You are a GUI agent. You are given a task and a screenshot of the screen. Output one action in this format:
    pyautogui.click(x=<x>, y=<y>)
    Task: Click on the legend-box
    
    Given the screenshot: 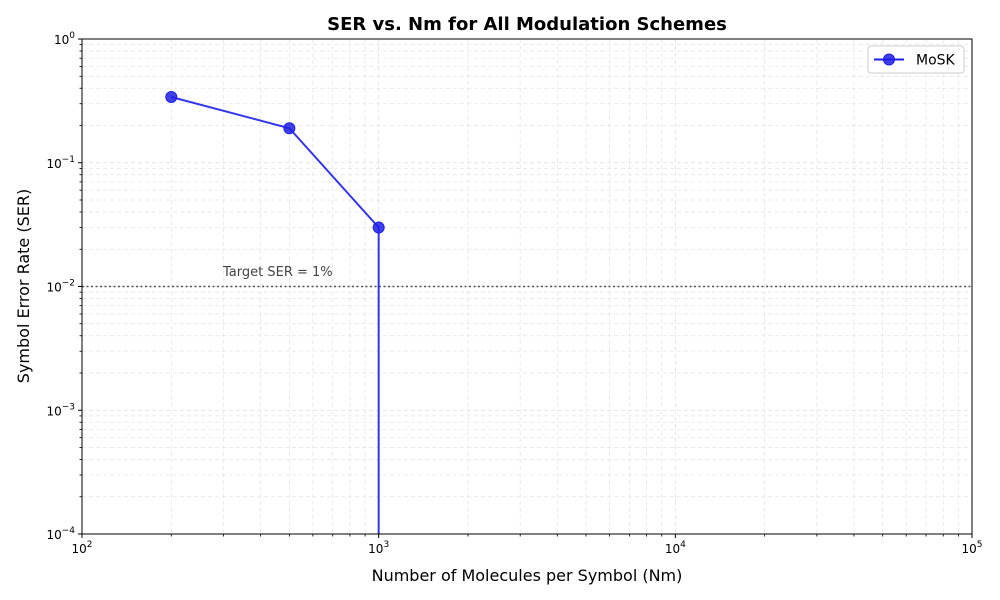 What is the action you would take?
    pyautogui.click(x=916, y=59)
    